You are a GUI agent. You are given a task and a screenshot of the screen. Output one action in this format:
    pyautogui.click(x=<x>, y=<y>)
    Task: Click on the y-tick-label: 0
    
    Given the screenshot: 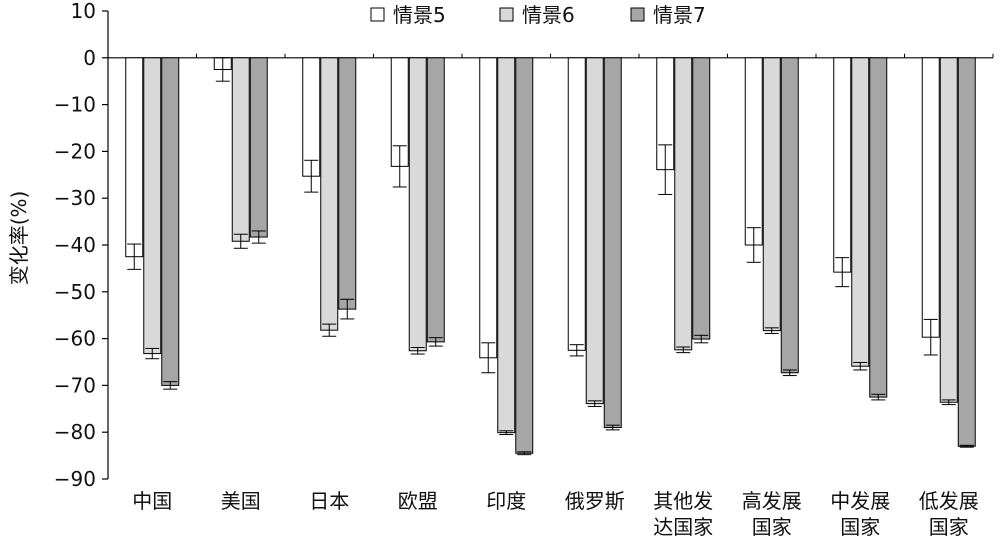 What is the action you would take?
    pyautogui.click(x=89, y=58)
    